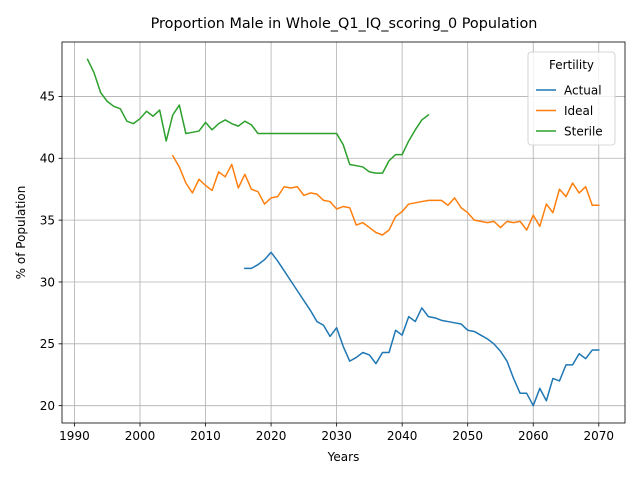 The width and height of the screenshot is (640, 480). What do you see at coordinates (21, 233) in the screenshot?
I see `y-axis-label: % of Population` at bounding box center [21, 233].